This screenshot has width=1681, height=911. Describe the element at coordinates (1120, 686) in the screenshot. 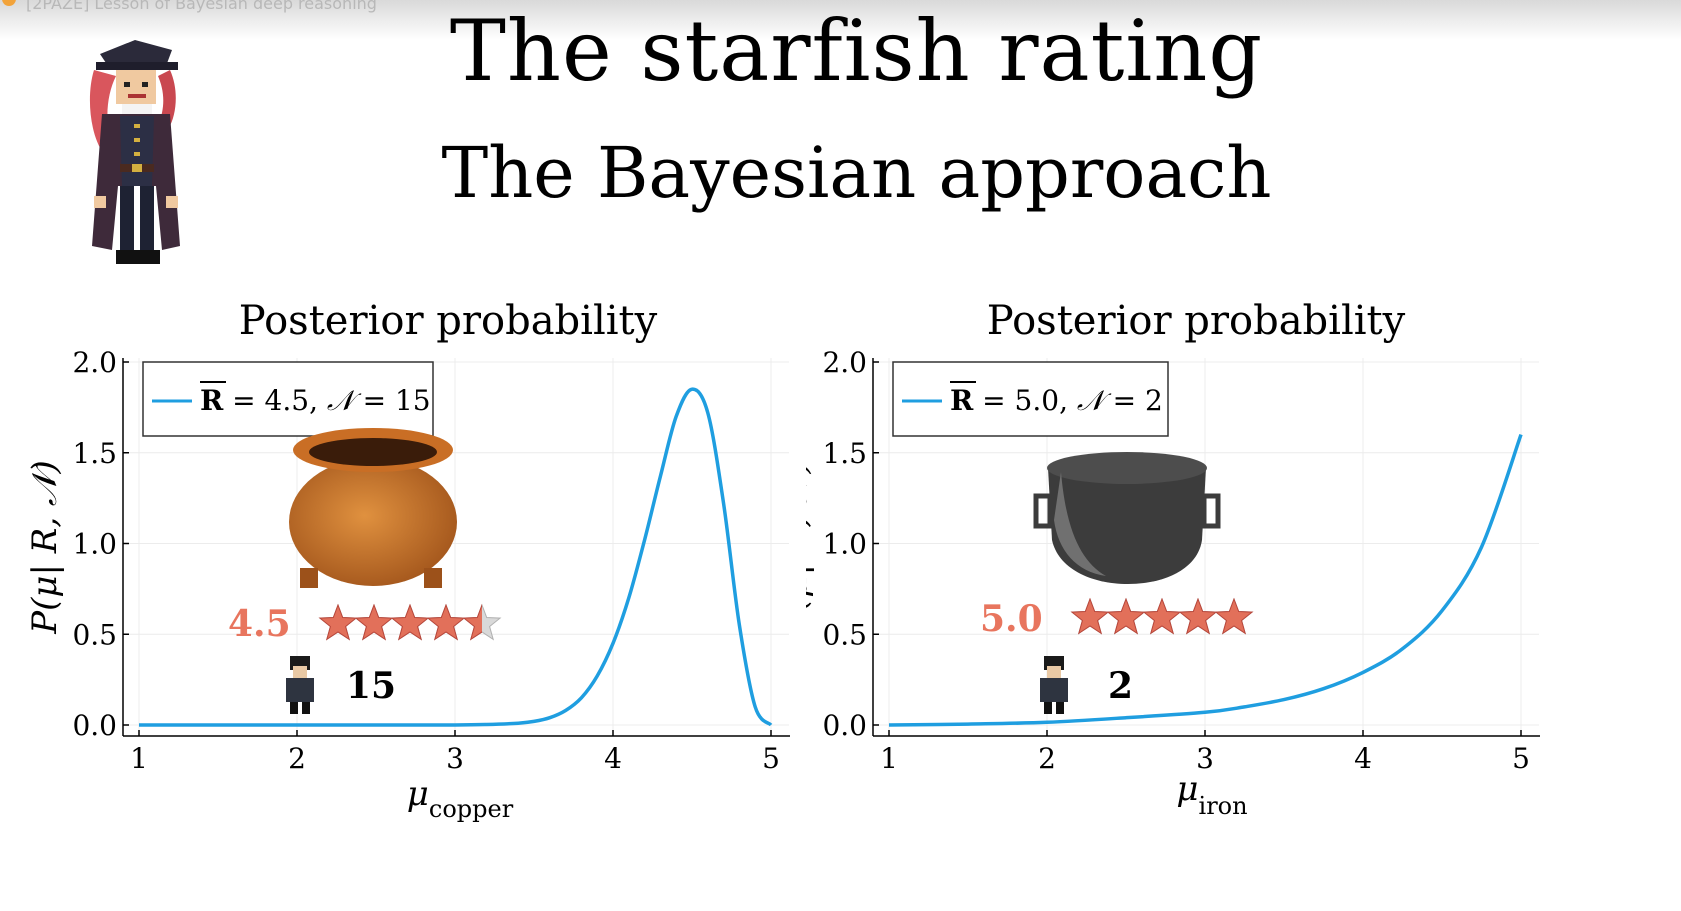

I see `reviewer-count: 2` at that location.